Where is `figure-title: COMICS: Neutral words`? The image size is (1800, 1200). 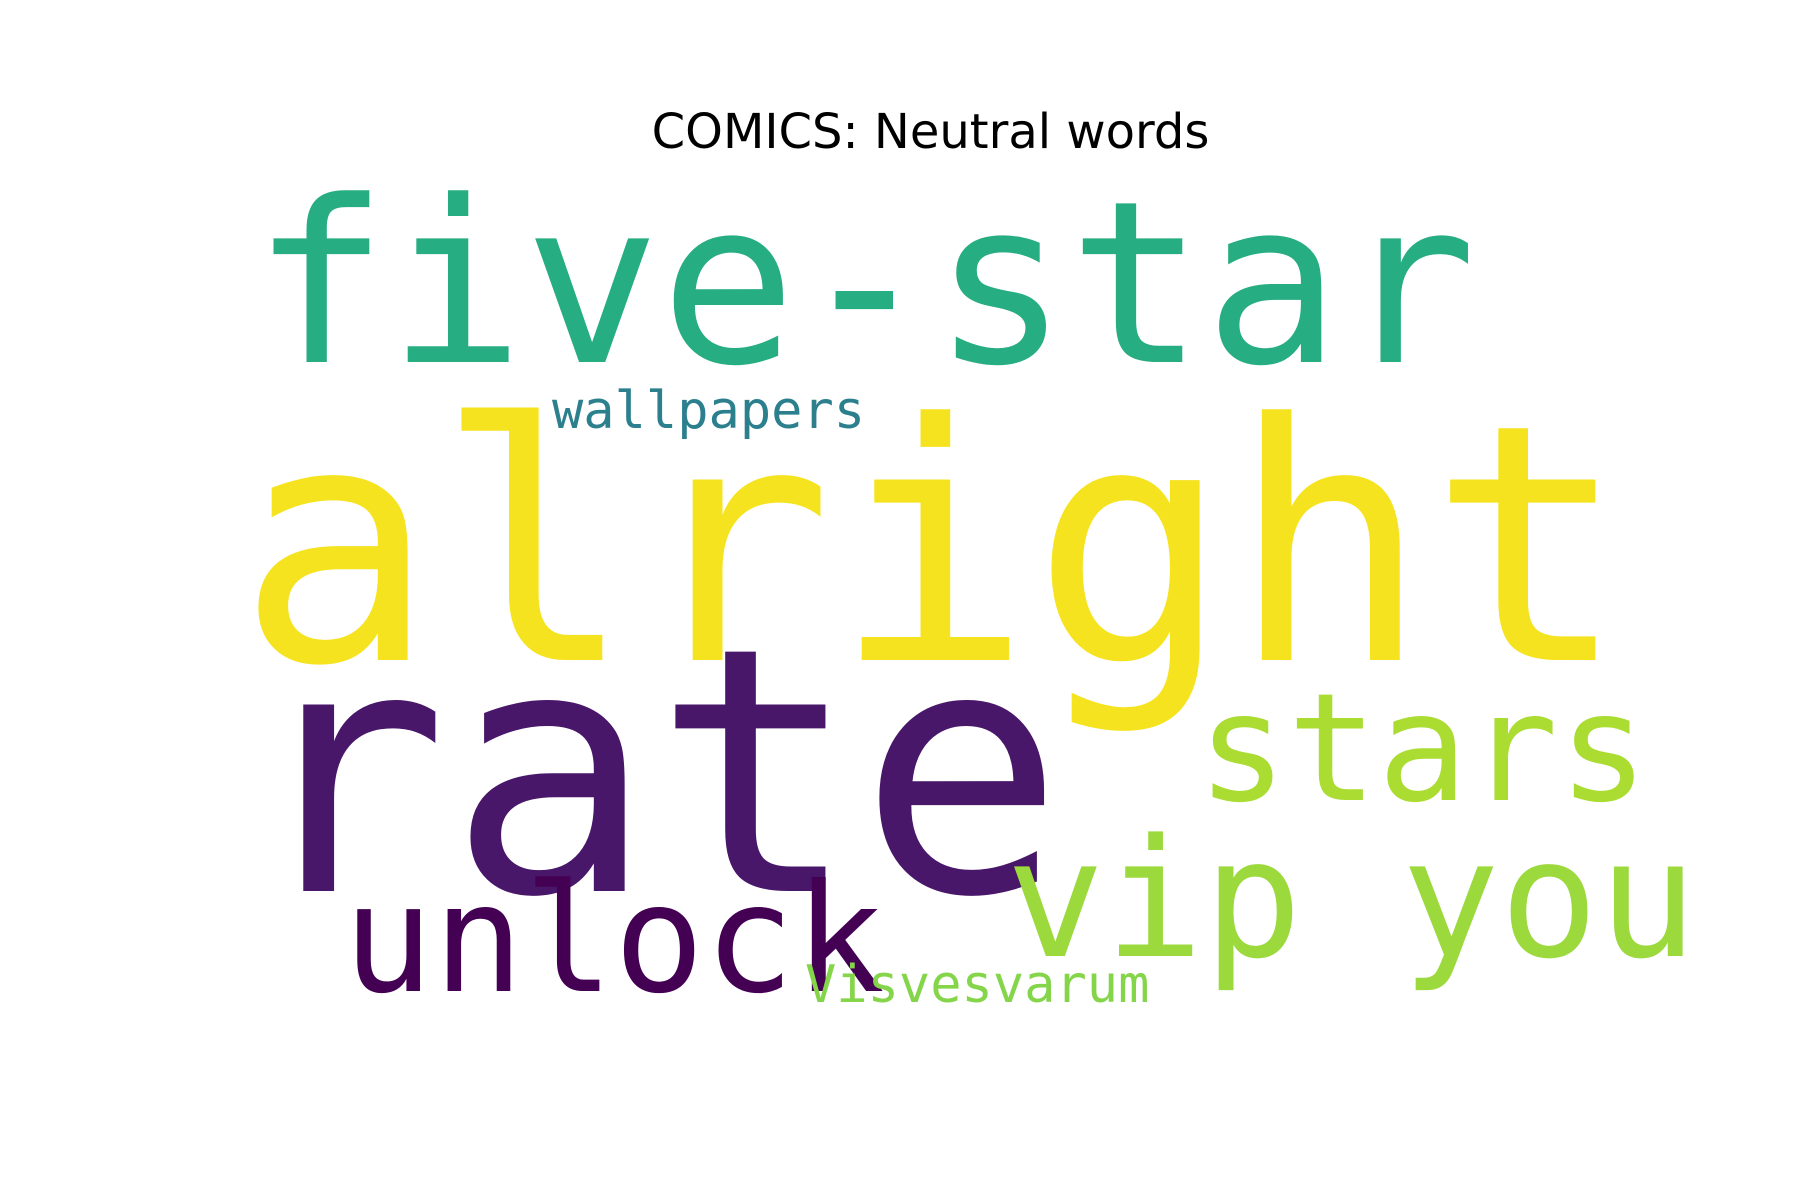 figure-title: COMICS: Neutral words is located at coordinates (930, 132).